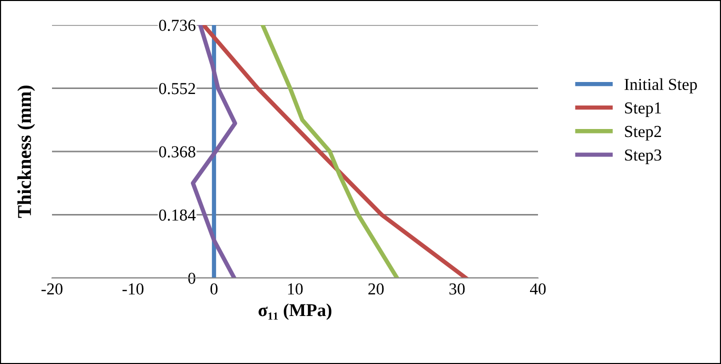 The height and width of the screenshot is (364, 721). I want to click on x-tick-label: 0, so click(214, 289).